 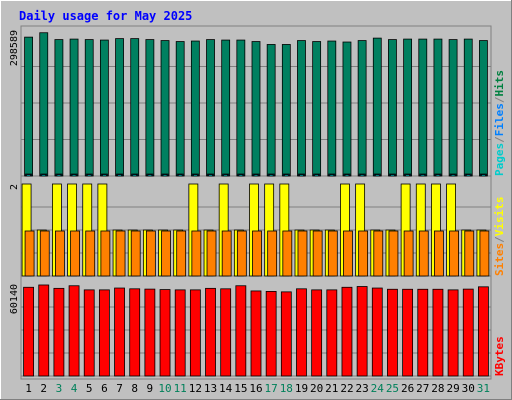 I want to click on legend-bottom: KBytes, so click(x=499, y=356).